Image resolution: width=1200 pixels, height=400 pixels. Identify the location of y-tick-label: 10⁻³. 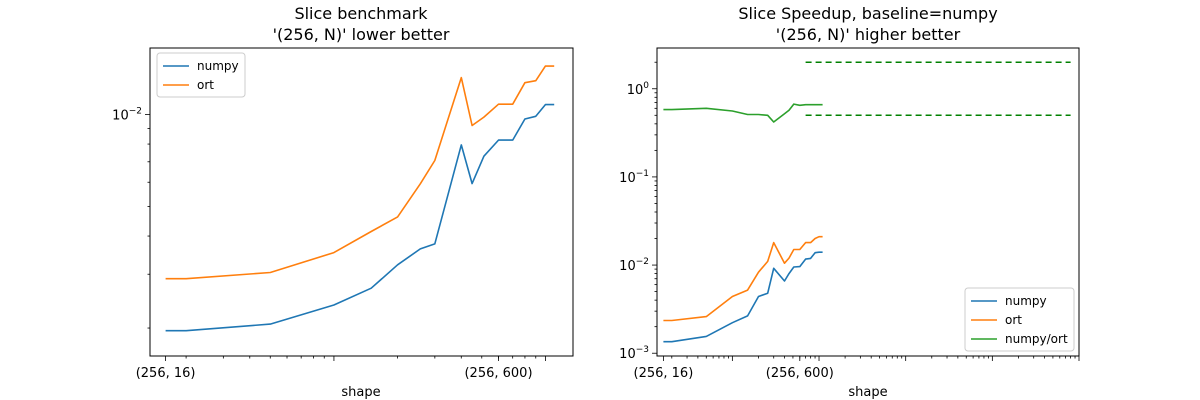
(634, 353).